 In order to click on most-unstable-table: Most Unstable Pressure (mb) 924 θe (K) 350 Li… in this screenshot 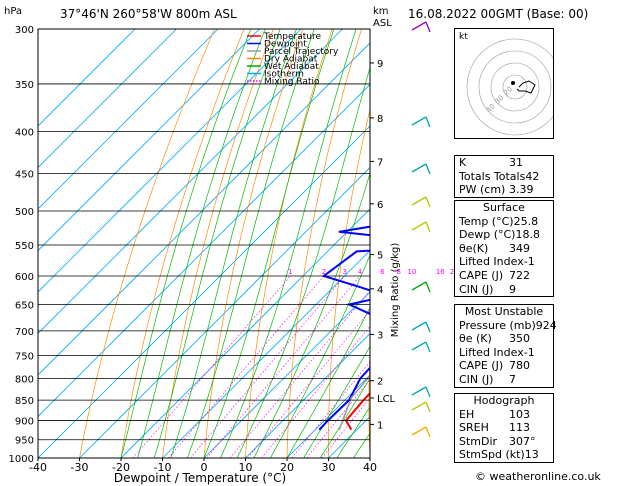, I will do `click(505, 346)`.